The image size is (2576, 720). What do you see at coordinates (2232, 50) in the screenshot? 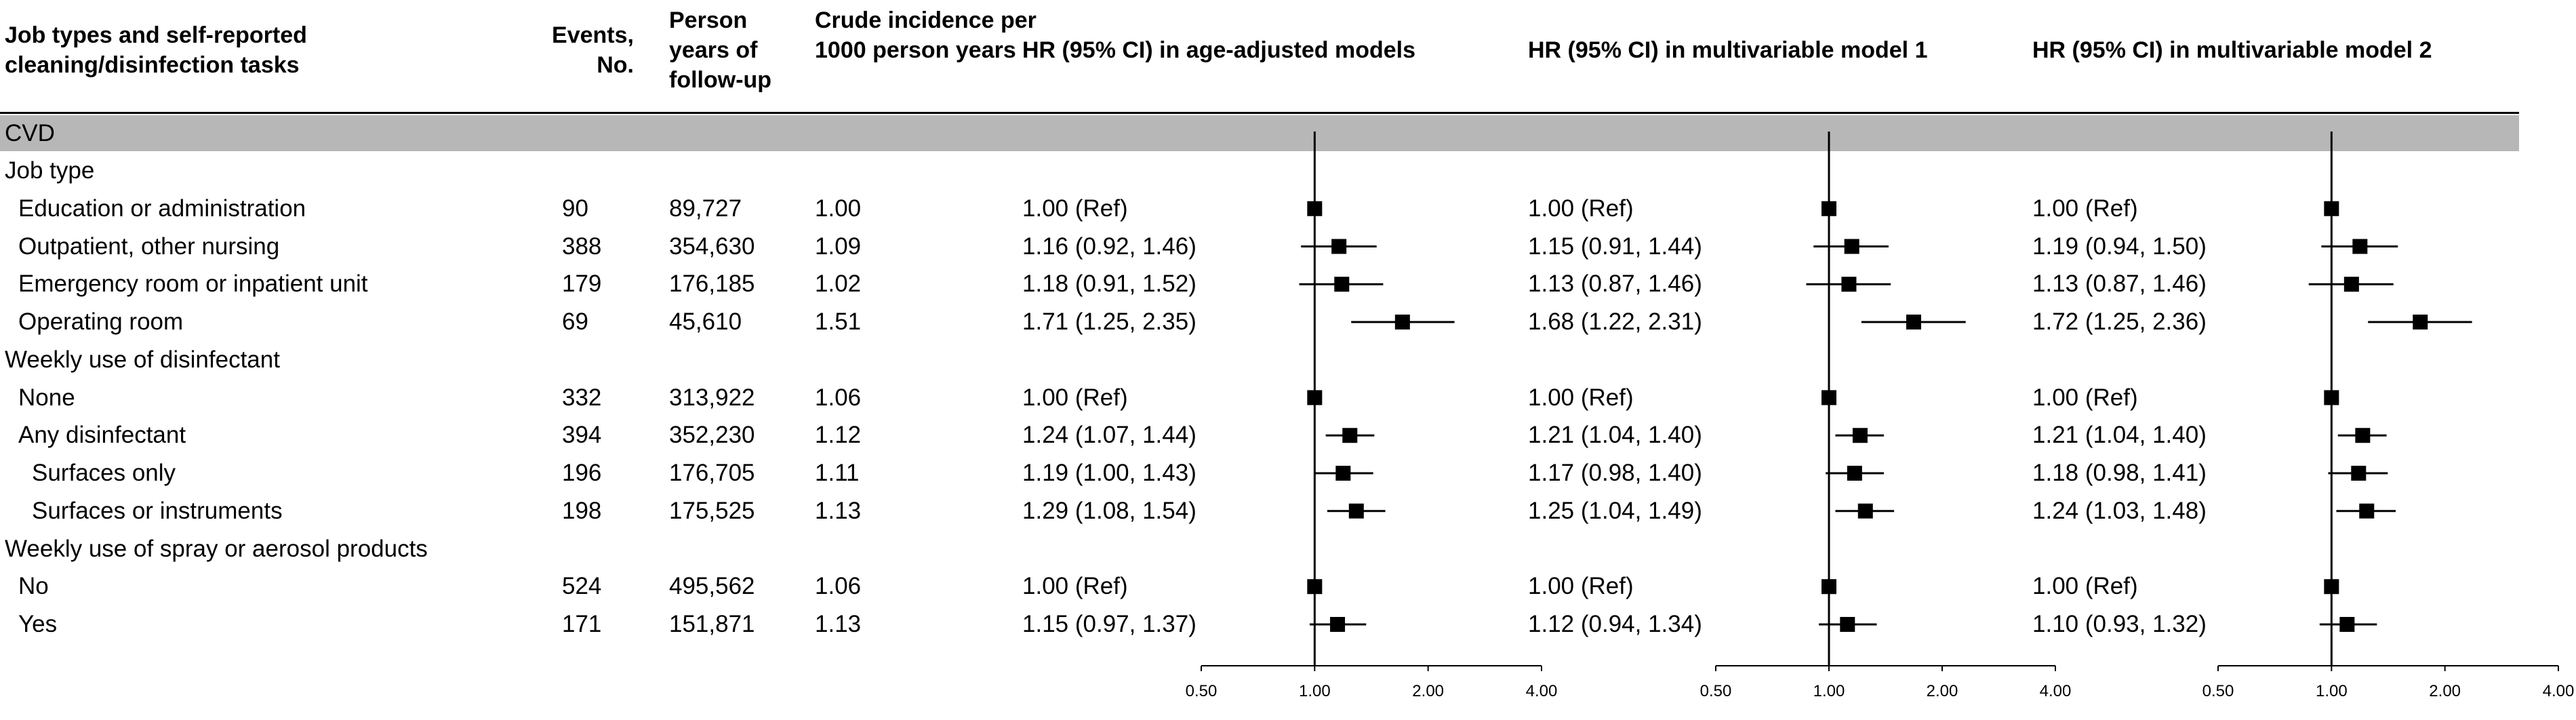
I see `panel-title: HR (95% CI) in multivariable model 2` at bounding box center [2232, 50].